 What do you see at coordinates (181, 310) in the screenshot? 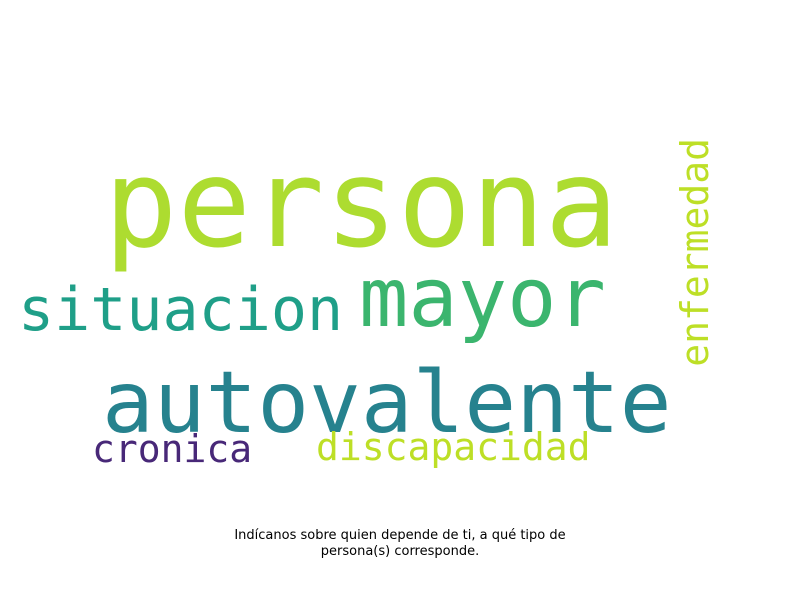
I see `word-situacion: situacion` at bounding box center [181, 310].